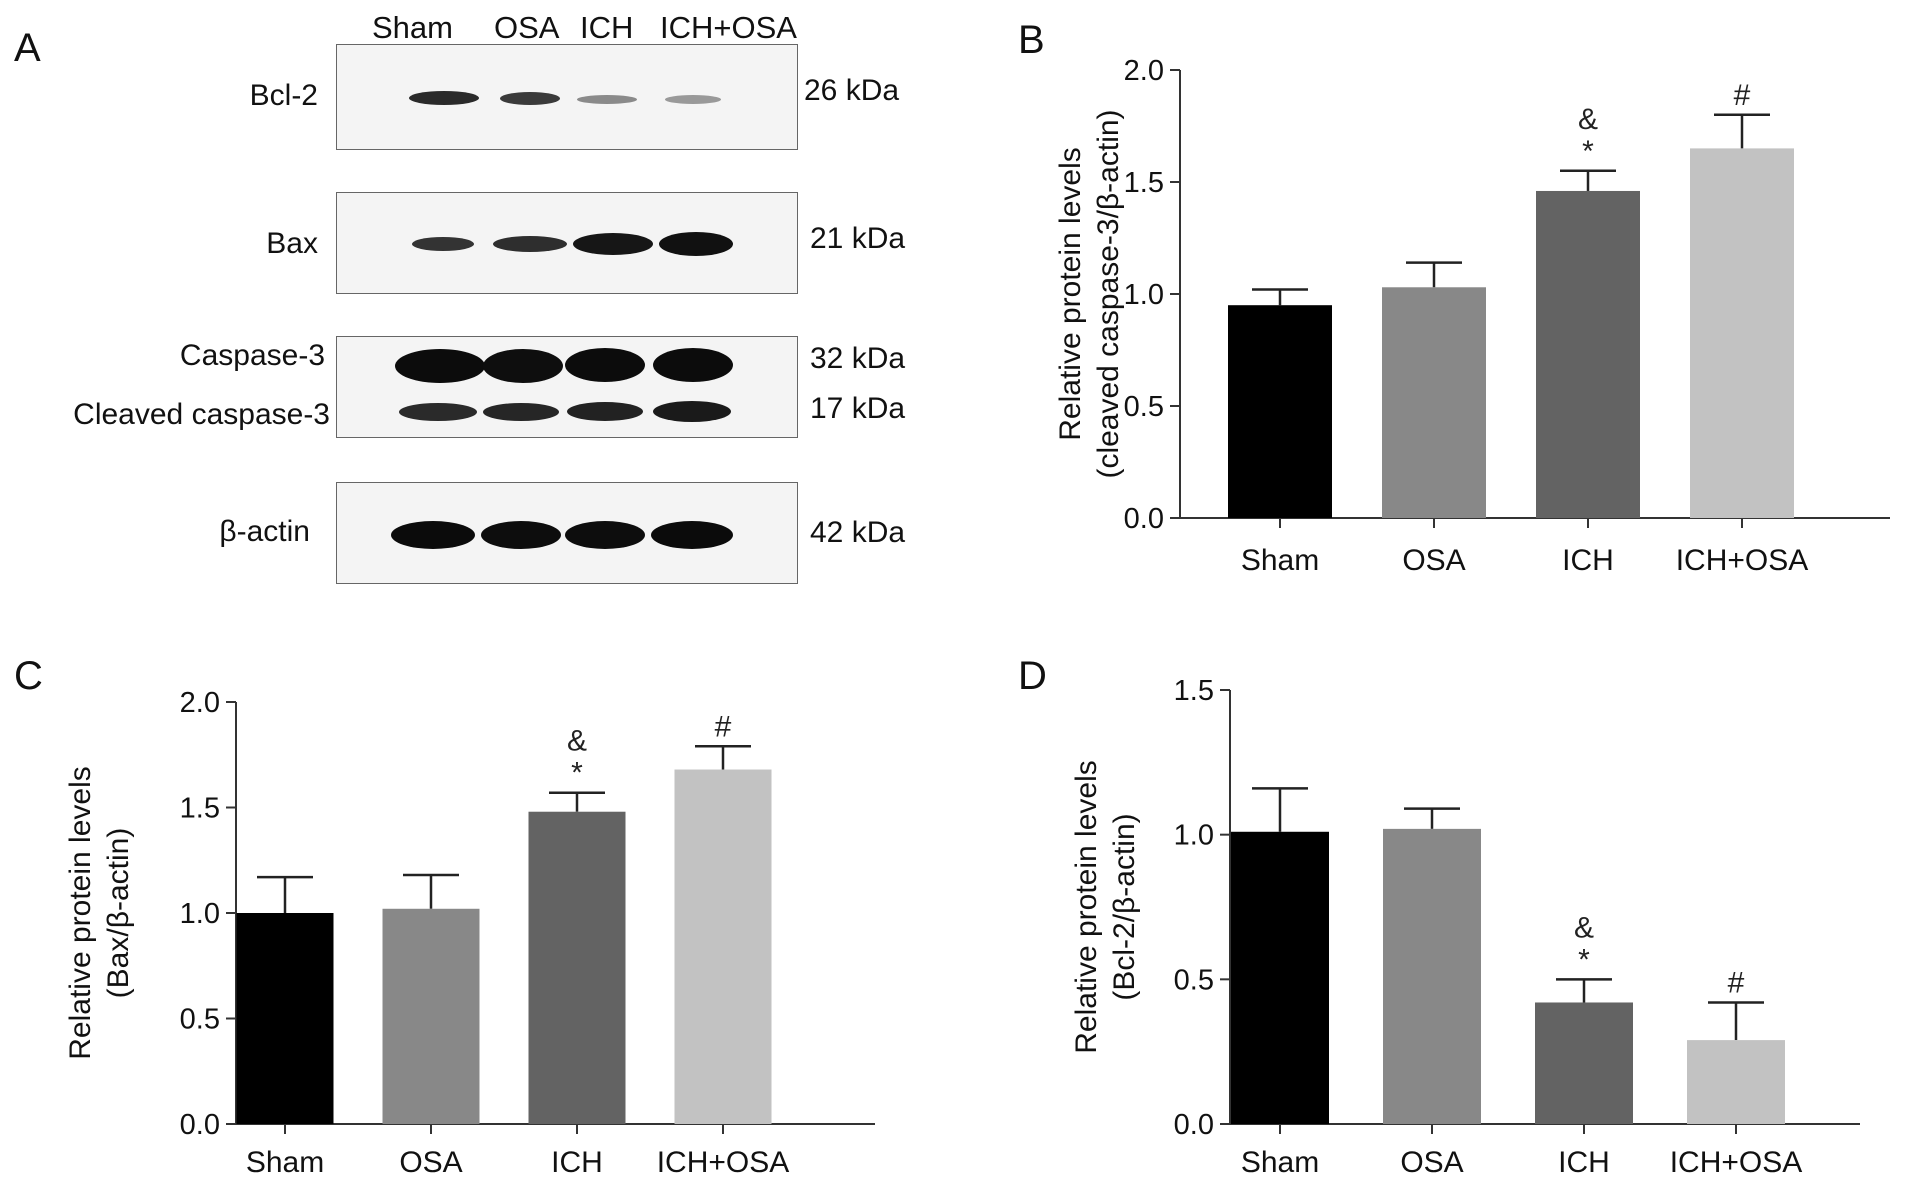 This screenshot has height=1183, width=1913. I want to click on blot-row-label: Caspase-3, so click(252, 355).